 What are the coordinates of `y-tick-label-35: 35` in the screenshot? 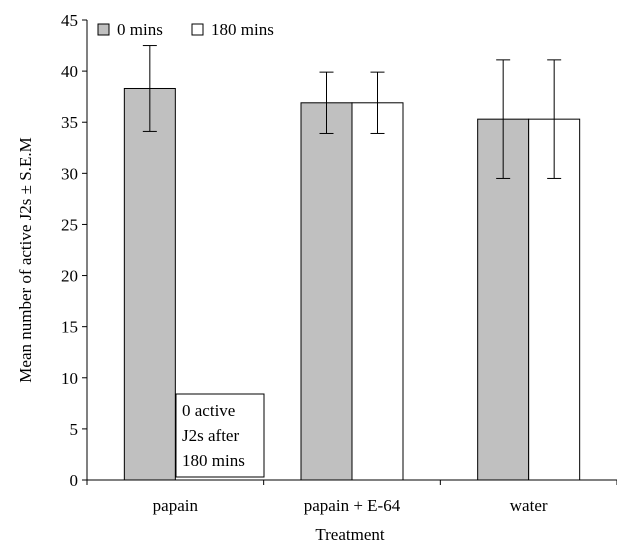 It's located at (69, 122).